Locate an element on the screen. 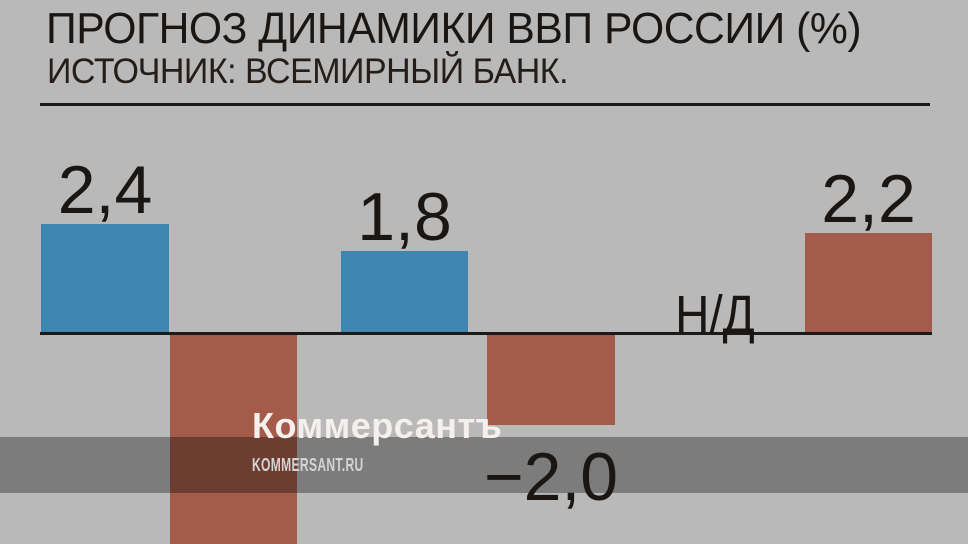  no-data-label: Н/Д is located at coordinates (715, 315).